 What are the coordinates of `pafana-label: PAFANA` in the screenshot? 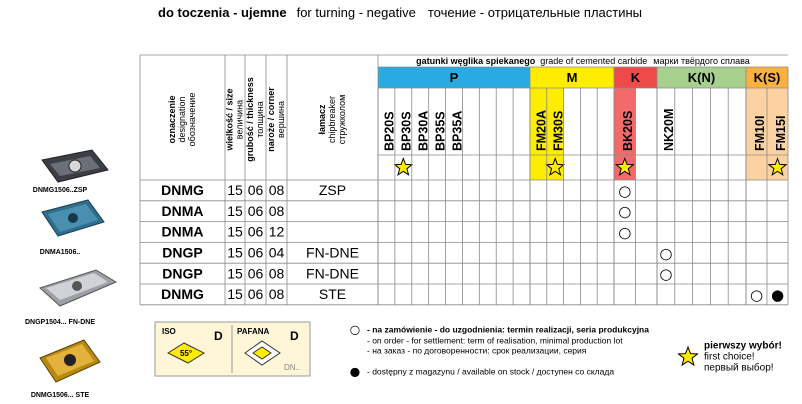 It's located at (253, 331).